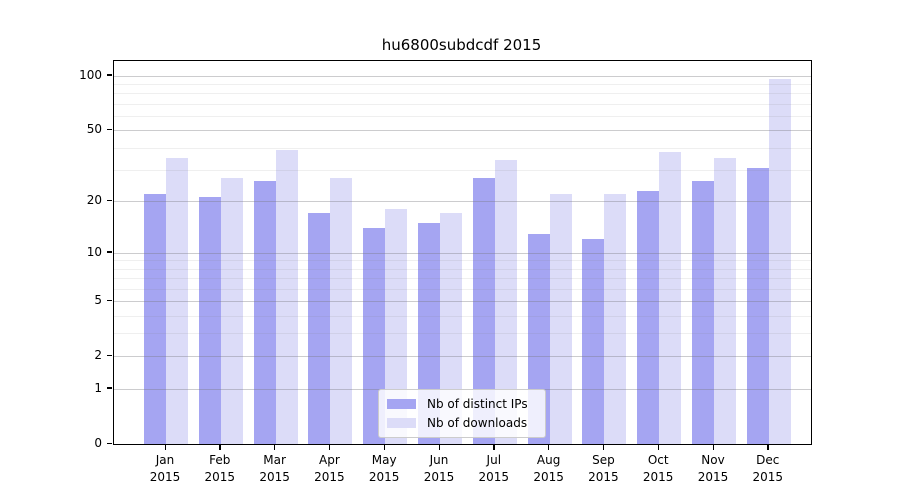  Describe the element at coordinates (401, 404) in the screenshot. I see `legend-swatch-distinct-ips` at that location.